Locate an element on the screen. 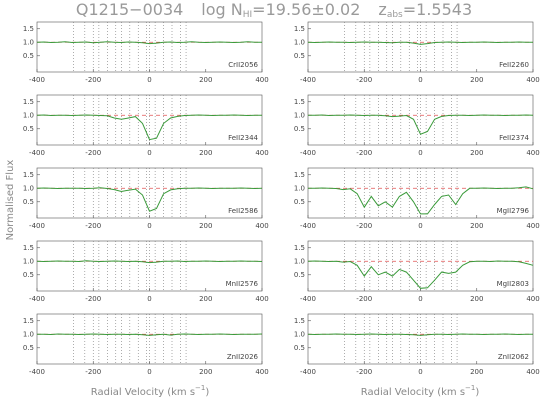 The image size is (548, 404). panel-label: ZnII2026 is located at coordinates (243, 357).